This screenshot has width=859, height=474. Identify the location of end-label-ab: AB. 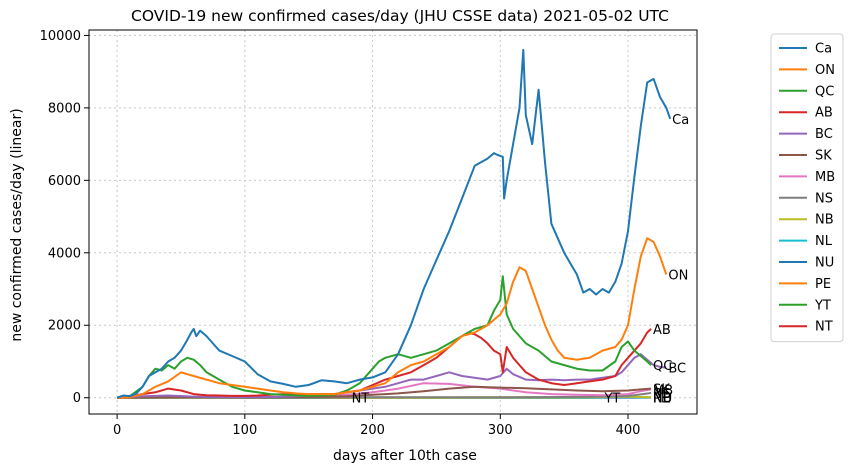
(662, 330).